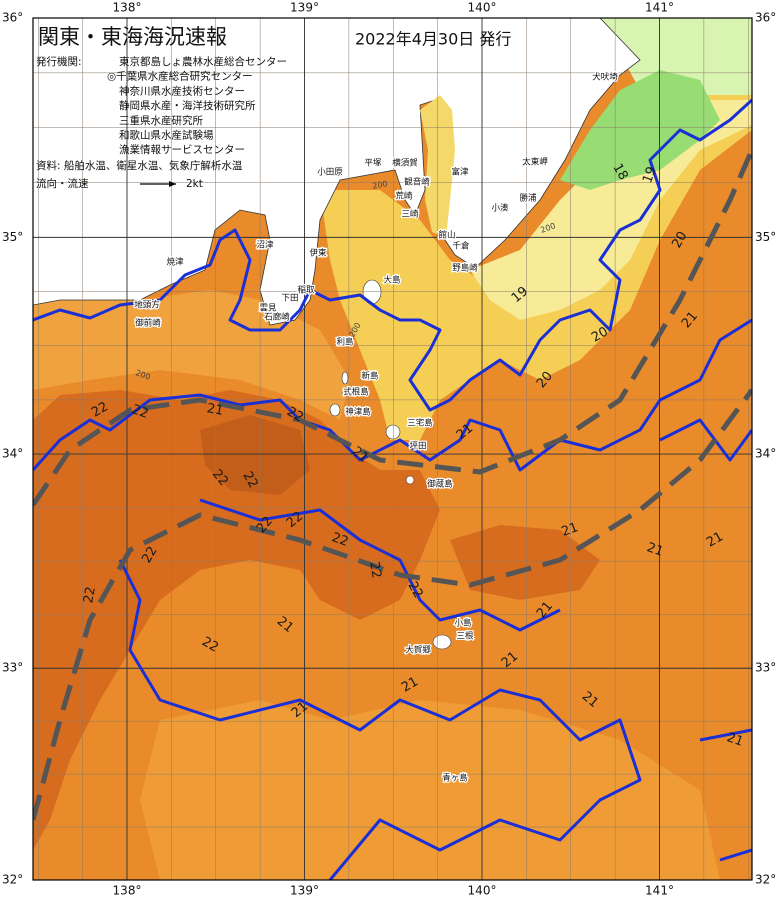 The height and width of the screenshot is (900, 780). What do you see at coordinates (605, 77) in the screenshot?
I see `place-name: 犬吠埼` at bounding box center [605, 77].